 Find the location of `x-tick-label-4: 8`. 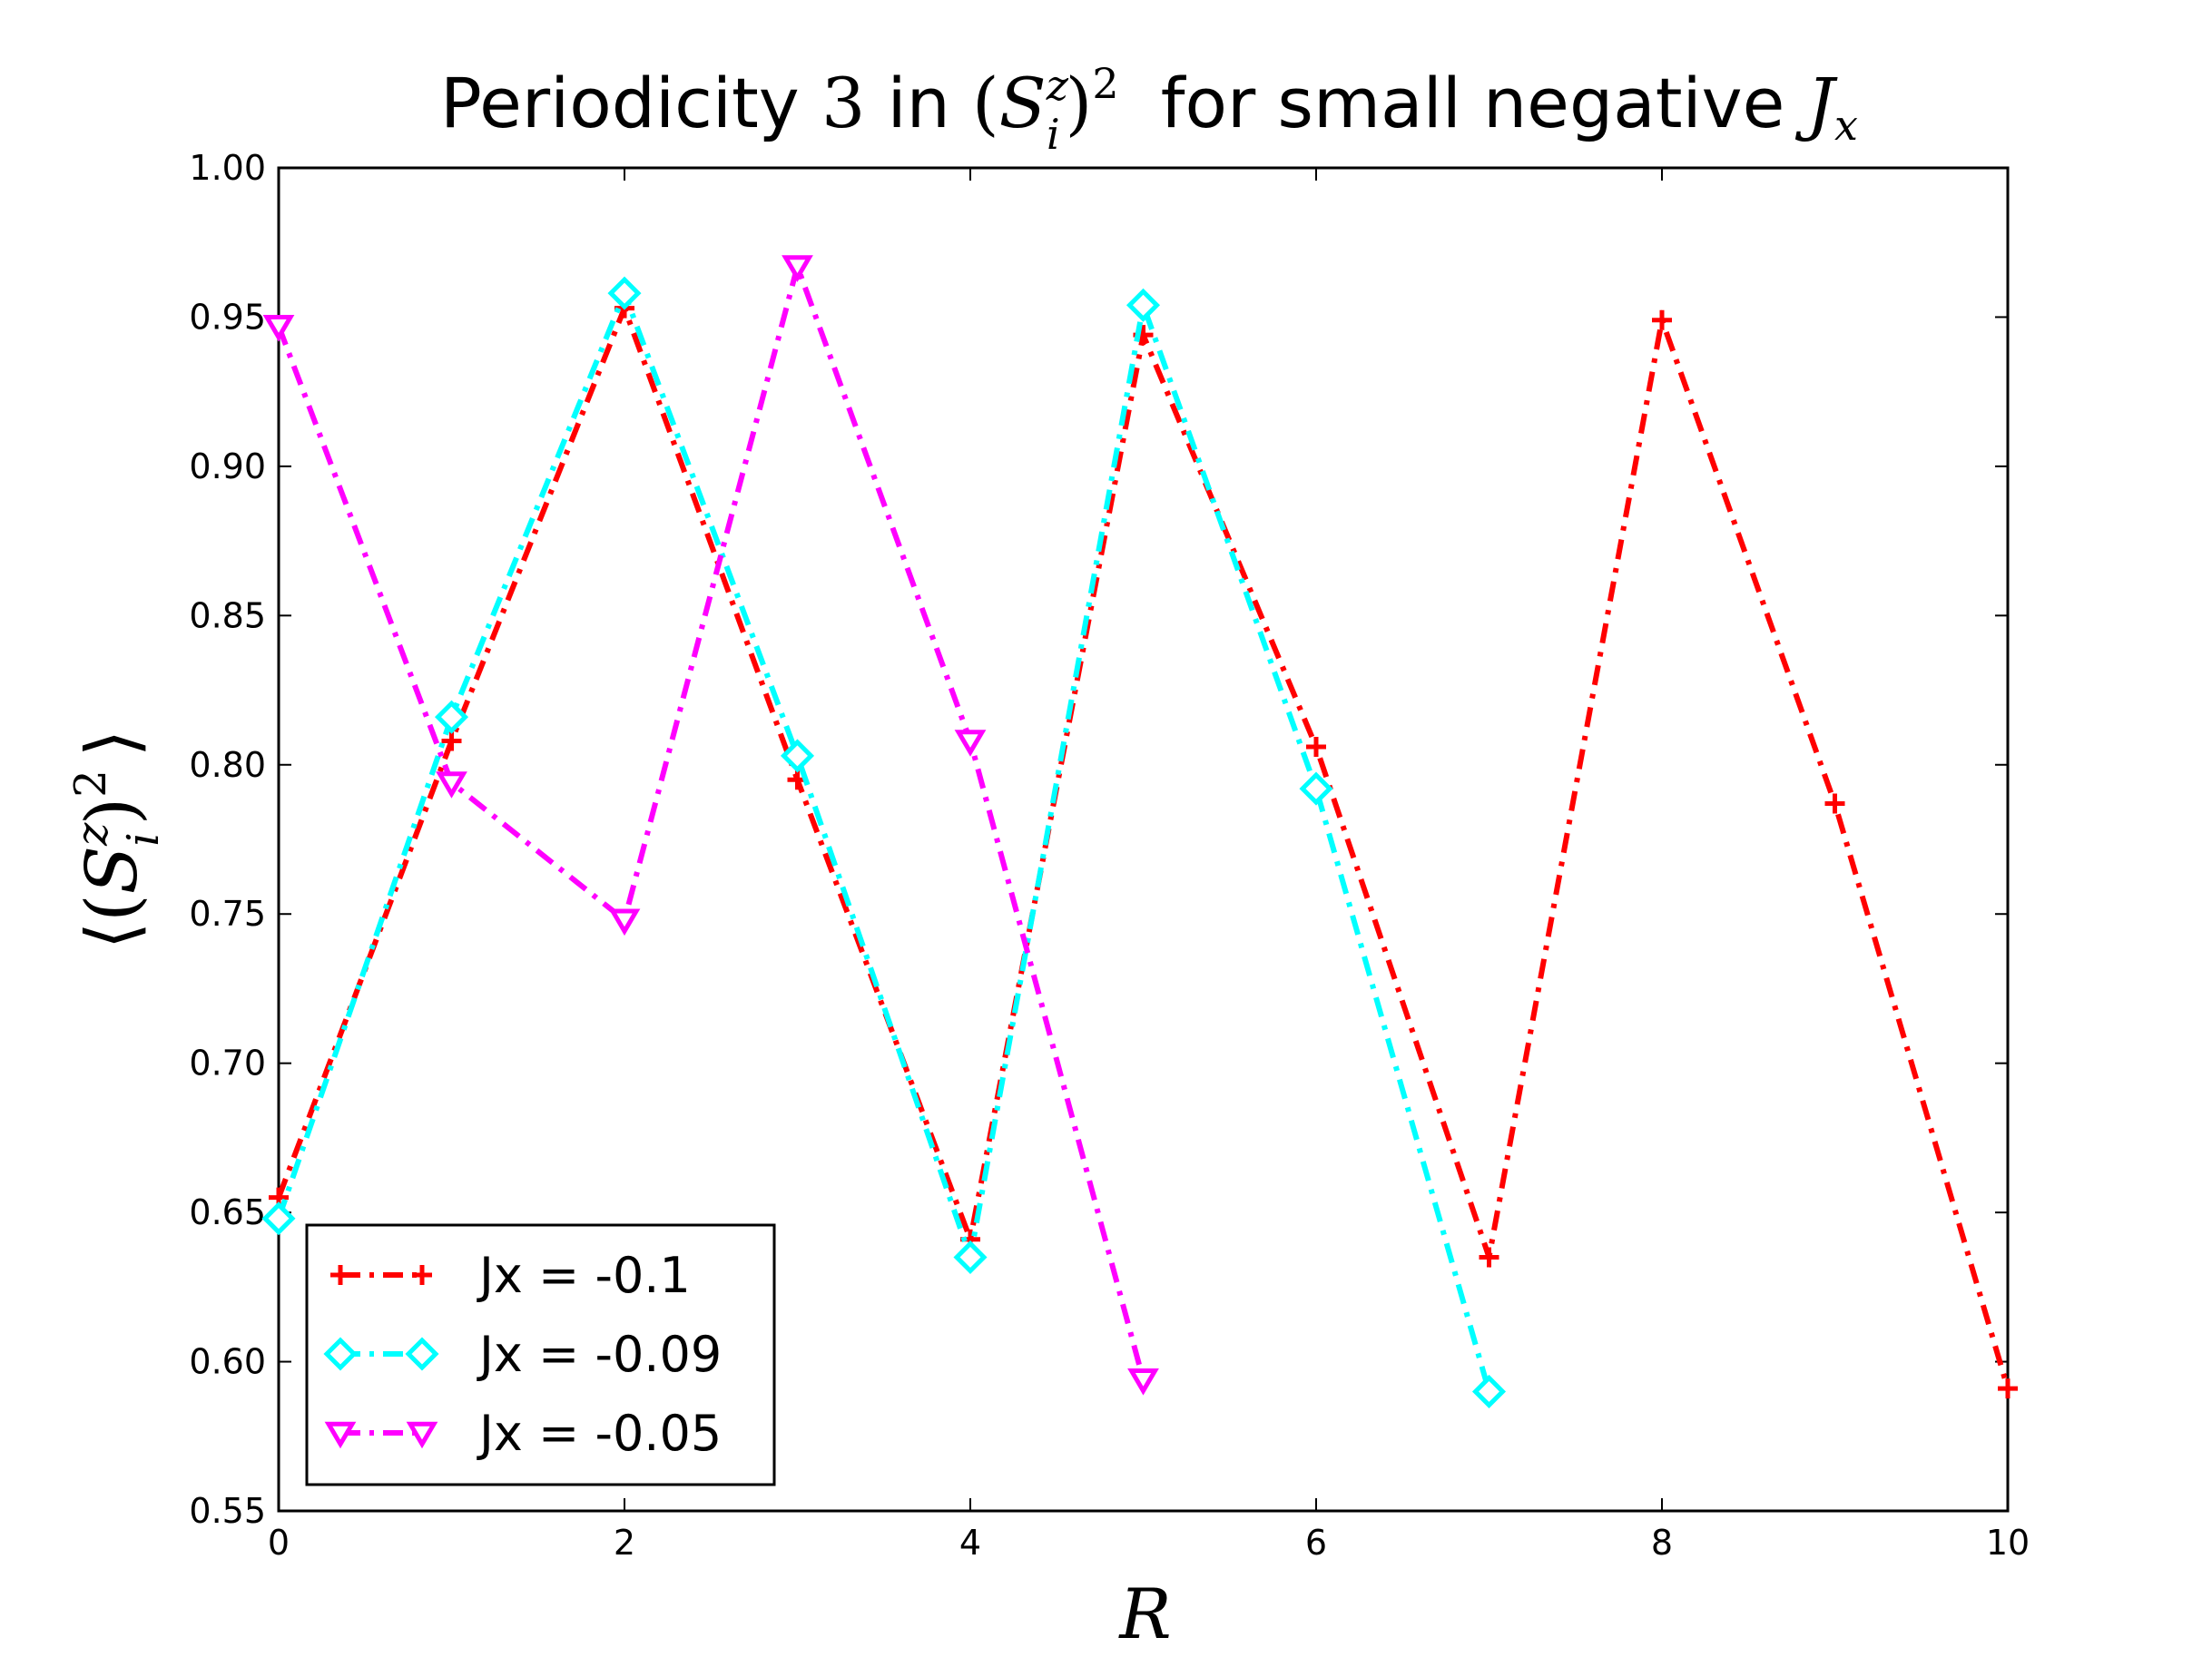

x-tick-label-4: 8 is located at coordinates (1662, 1543).